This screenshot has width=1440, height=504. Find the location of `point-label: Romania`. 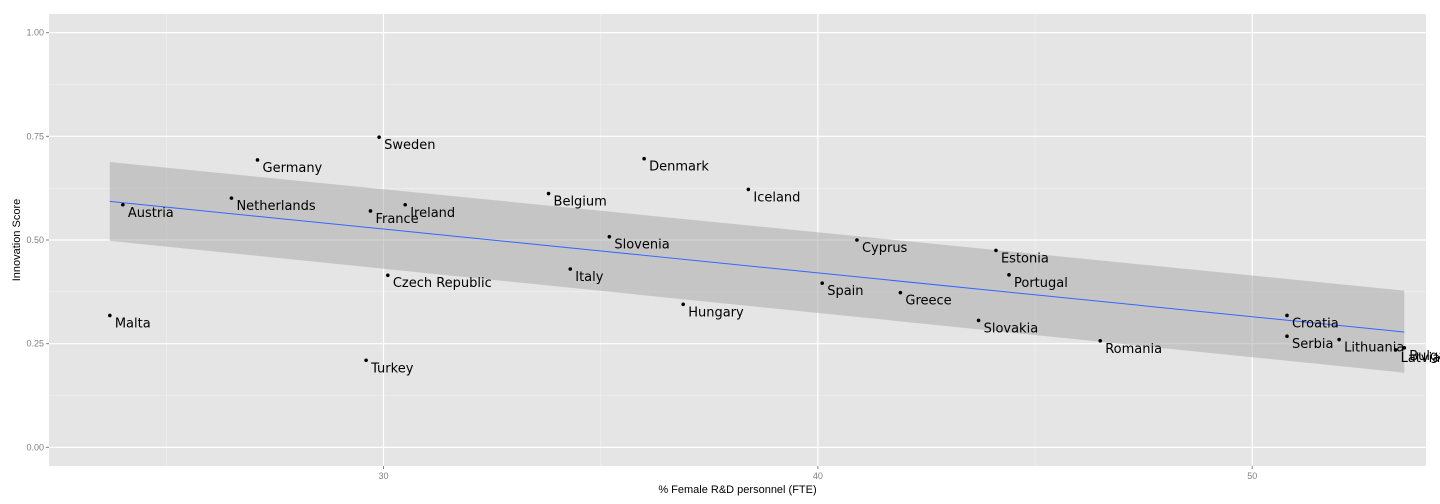

point-label: Romania is located at coordinates (1133, 349).